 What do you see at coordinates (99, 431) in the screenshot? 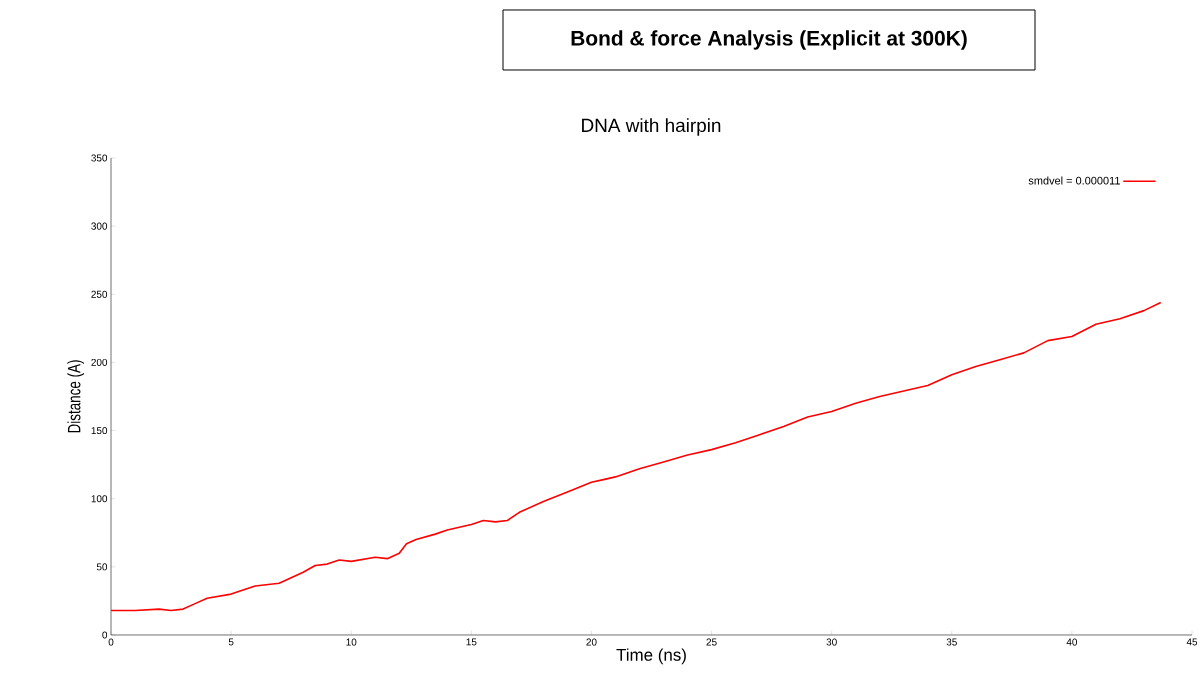
I see `y-tick-label: 150` at bounding box center [99, 431].